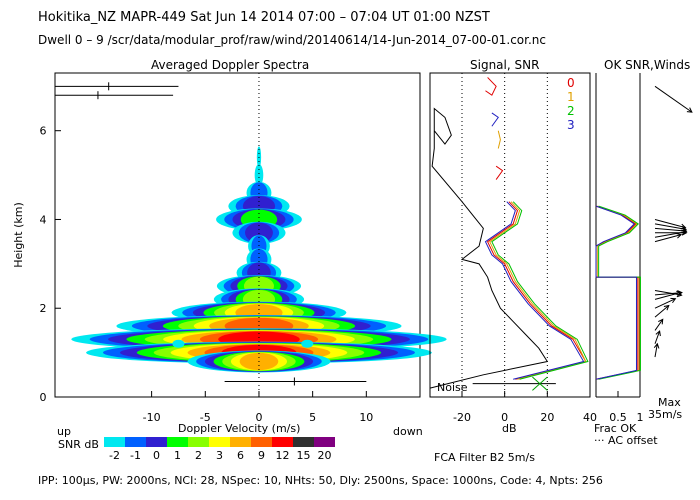  Describe the element at coordinates (258, 417) in the screenshot. I see `x-tick-label-2: 0` at that location.